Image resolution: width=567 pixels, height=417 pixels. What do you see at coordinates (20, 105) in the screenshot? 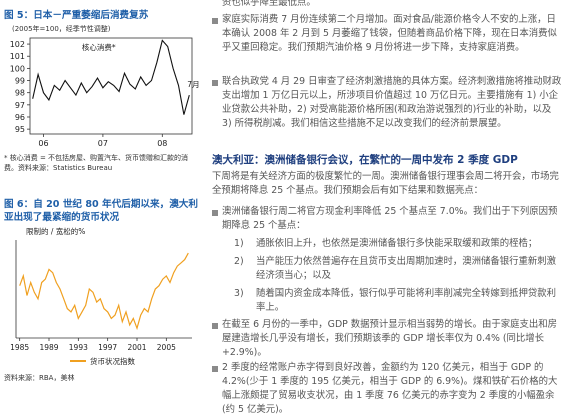
I see `y-tick-label: 97` at bounding box center [20, 105].